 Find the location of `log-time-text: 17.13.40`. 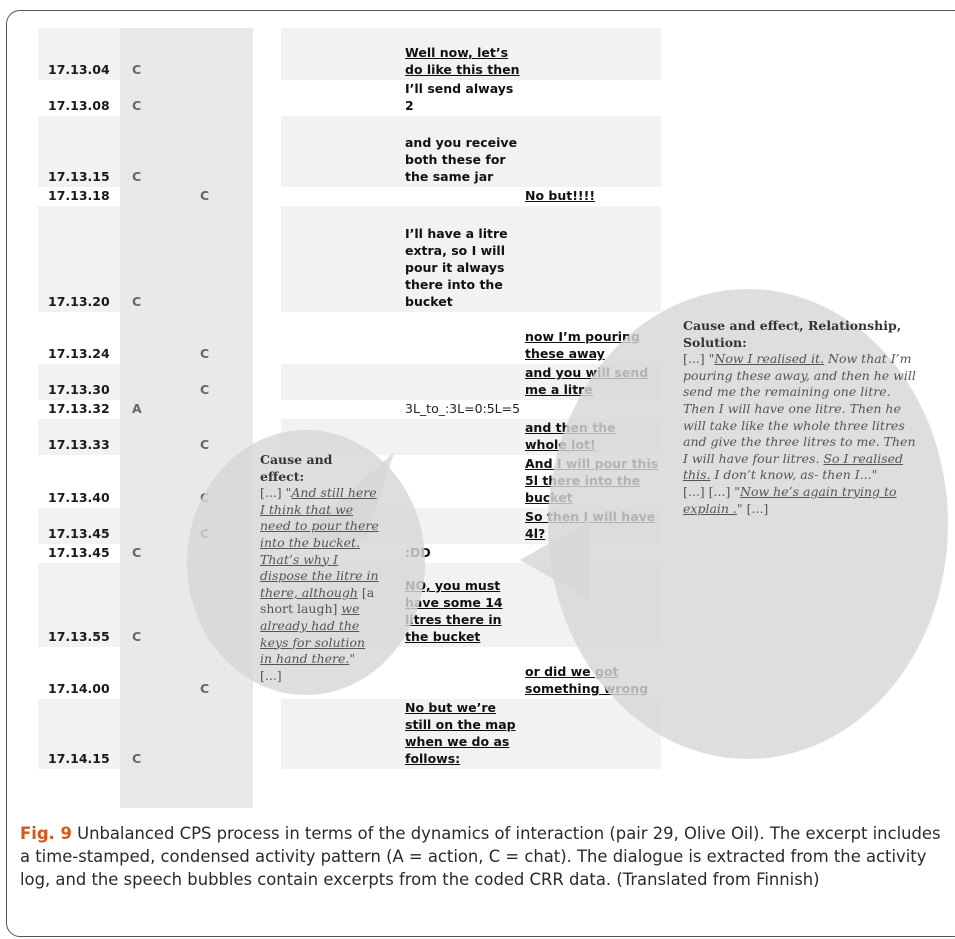

log-time-text: 17.13.40 is located at coordinates (79, 497).